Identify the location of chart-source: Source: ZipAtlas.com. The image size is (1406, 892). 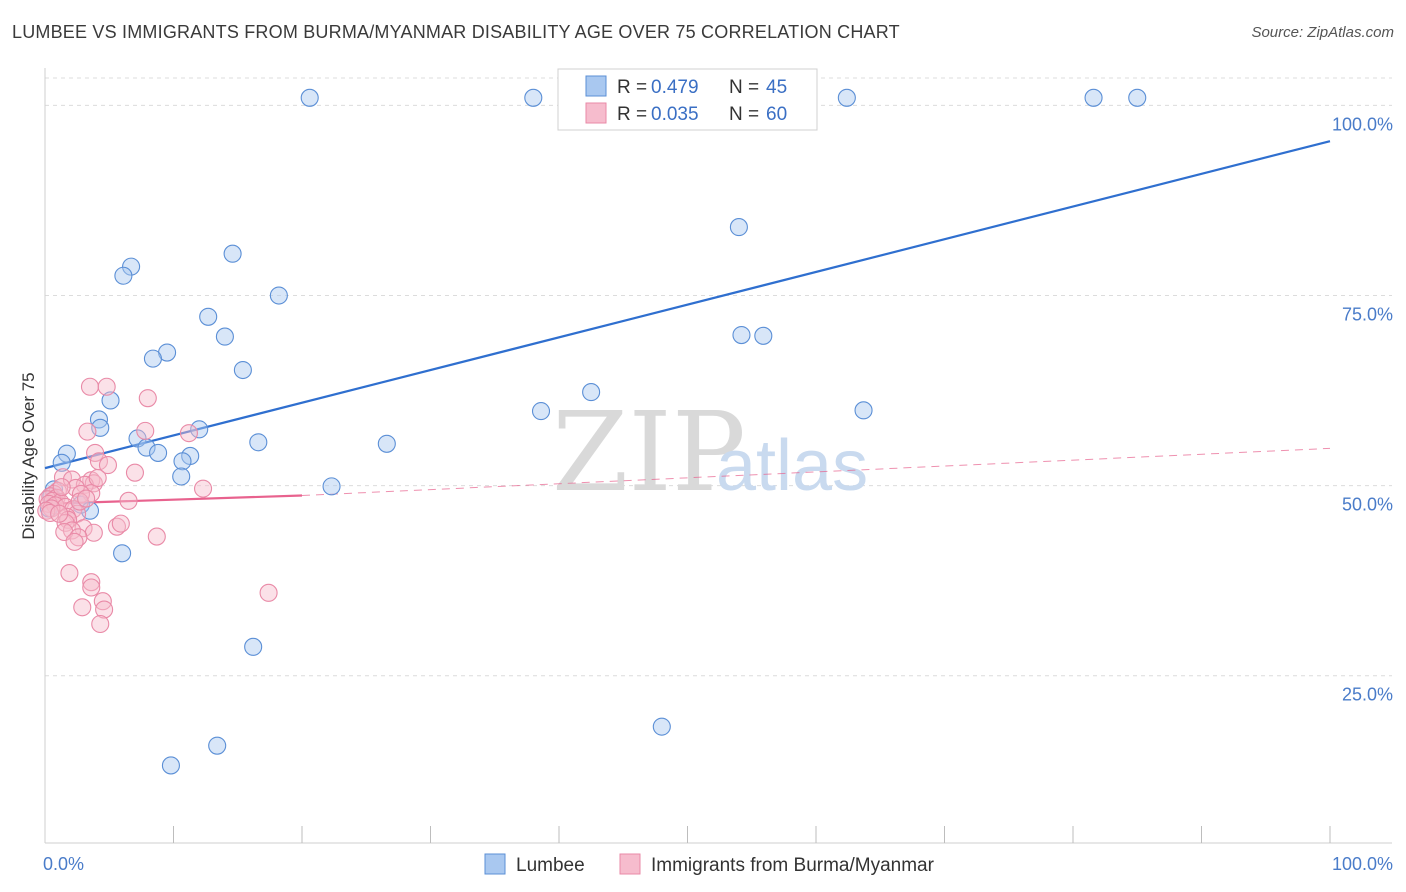
(1322, 32).